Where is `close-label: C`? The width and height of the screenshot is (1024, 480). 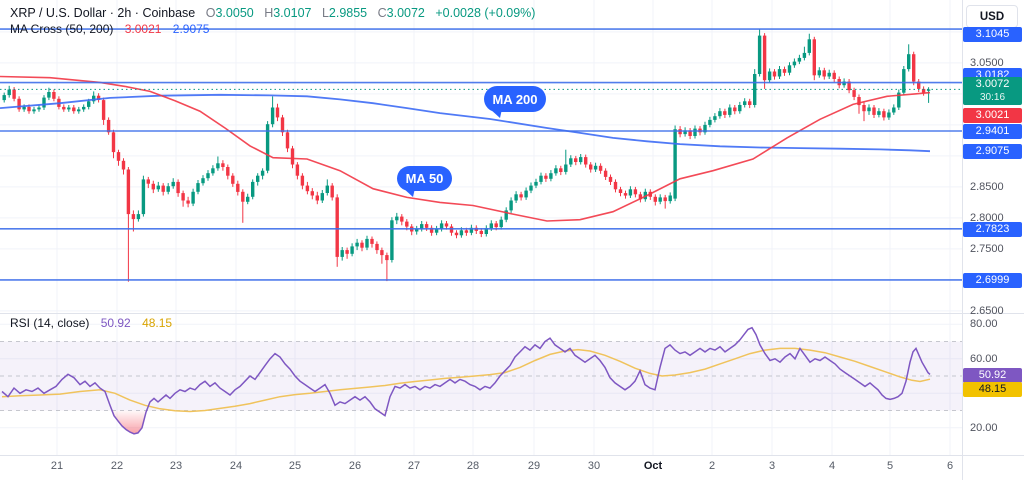 close-label: C is located at coordinates (382, 13).